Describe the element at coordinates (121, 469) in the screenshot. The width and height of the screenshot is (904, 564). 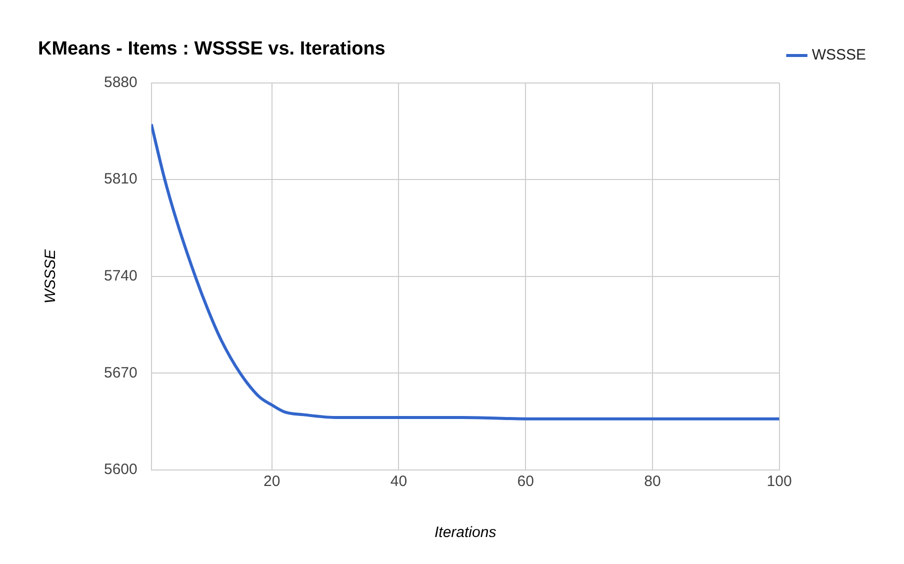
I see `y-tick-label: 5600` at that location.